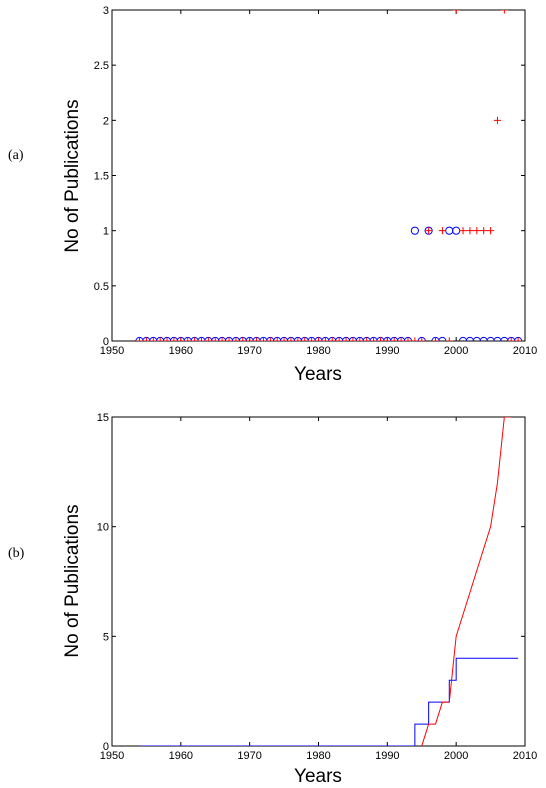 This screenshot has width=546, height=788. Describe the element at coordinates (318, 776) in the screenshot. I see `x-axis-label-b: Years` at that location.